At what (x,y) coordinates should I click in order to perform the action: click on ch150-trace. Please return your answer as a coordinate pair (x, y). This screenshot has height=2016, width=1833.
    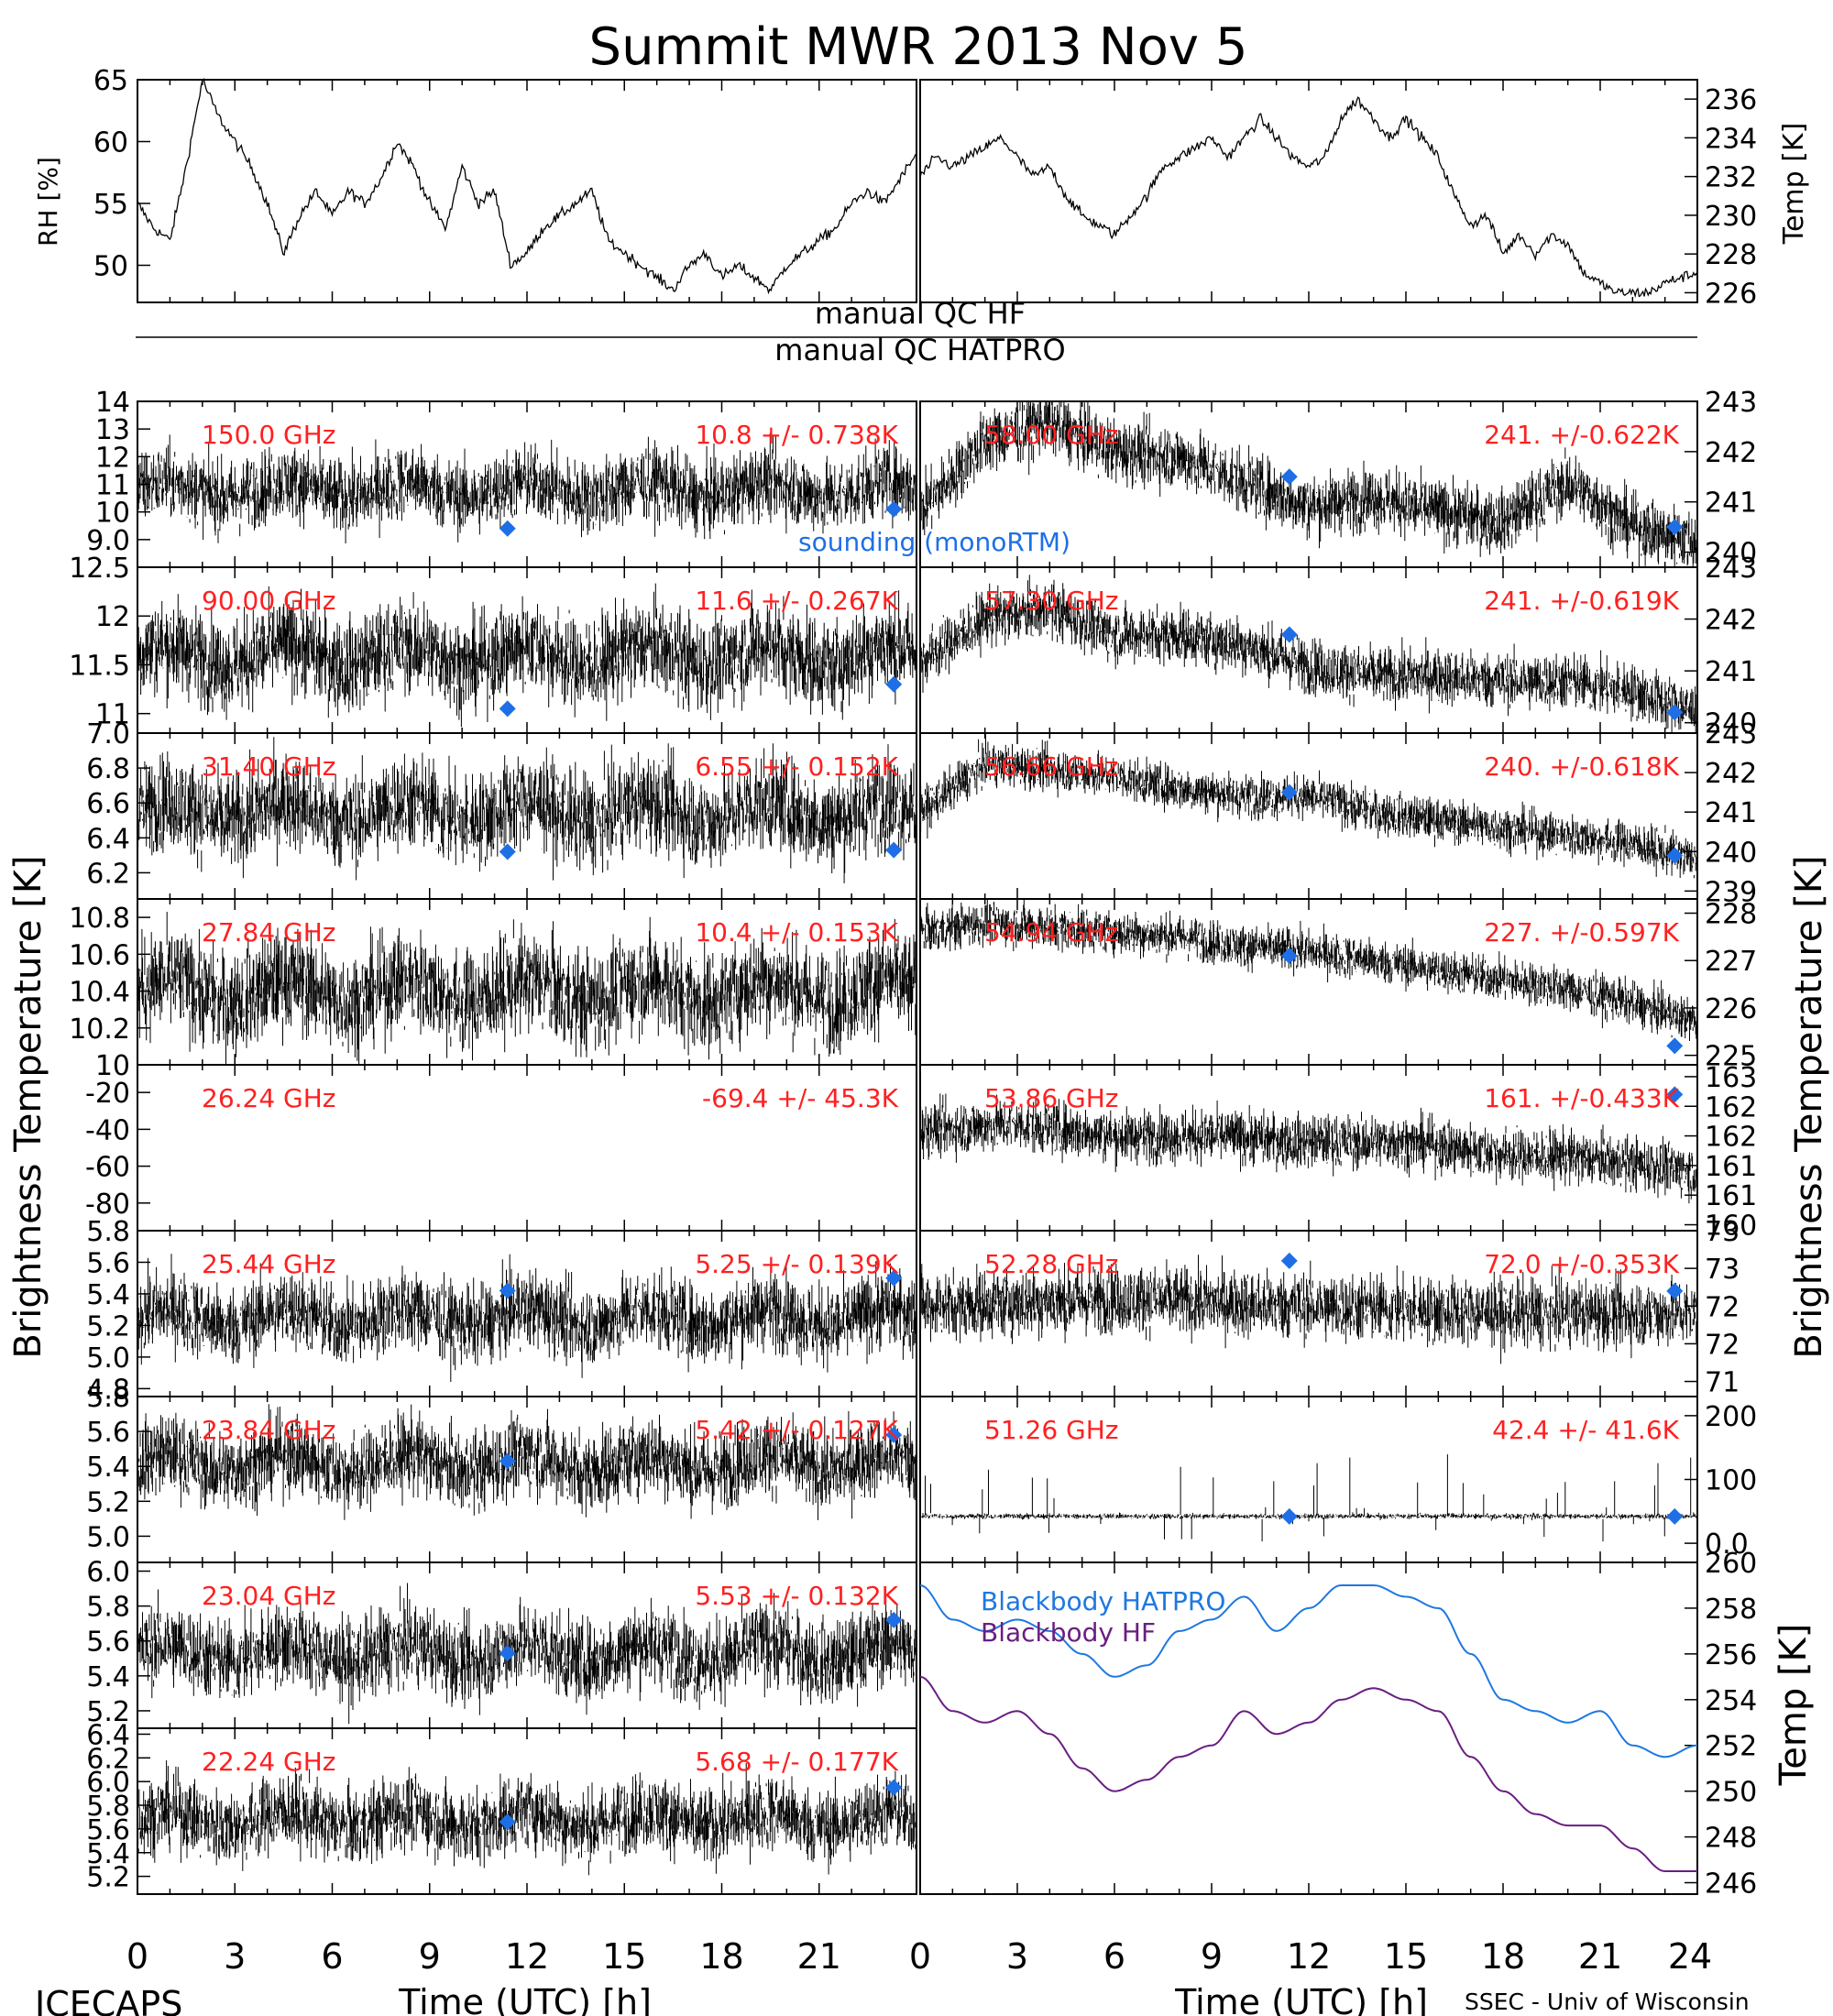
    Looking at the image, I should click on (526, 488).